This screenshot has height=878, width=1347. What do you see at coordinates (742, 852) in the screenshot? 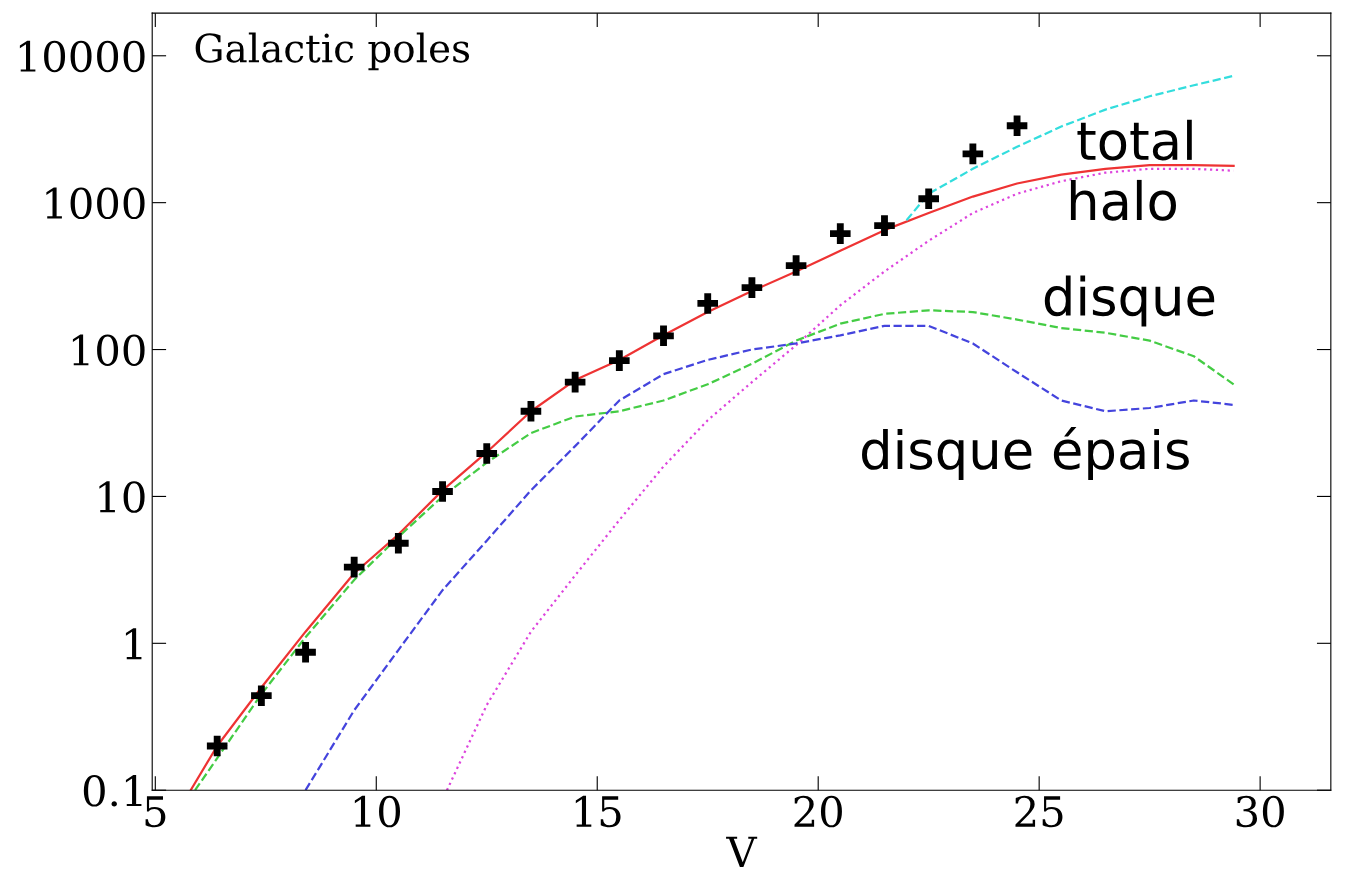
I see `x-axis-title: V` at bounding box center [742, 852].